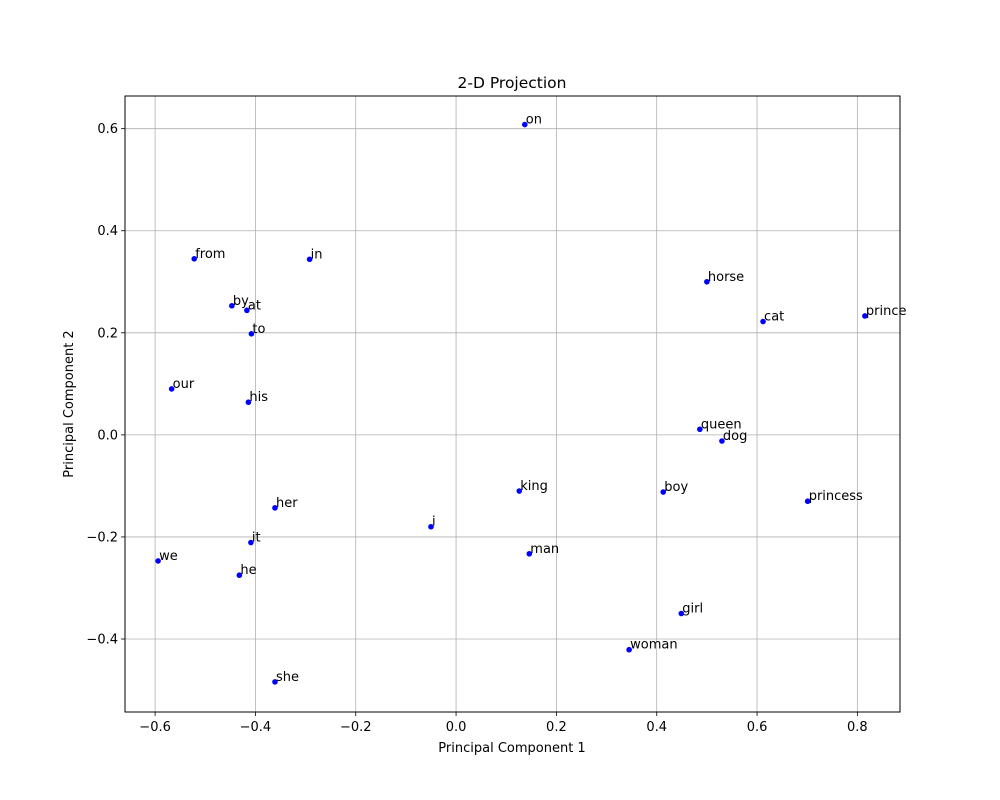  What do you see at coordinates (158, 561) in the screenshot?
I see `data-point-we` at bounding box center [158, 561].